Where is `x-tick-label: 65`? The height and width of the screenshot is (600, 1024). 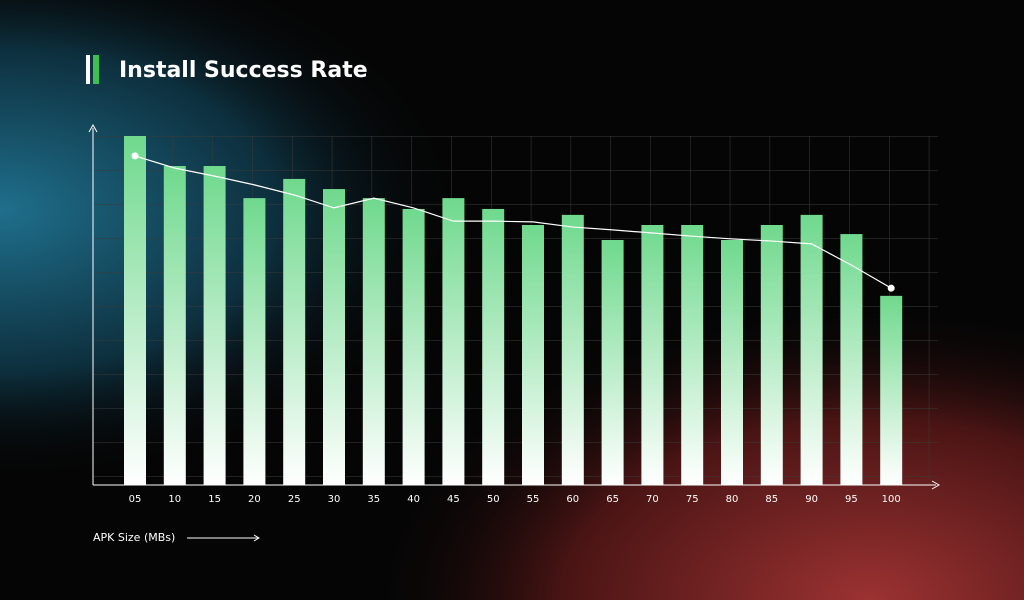
x-tick-label: 65 is located at coordinates (612, 499).